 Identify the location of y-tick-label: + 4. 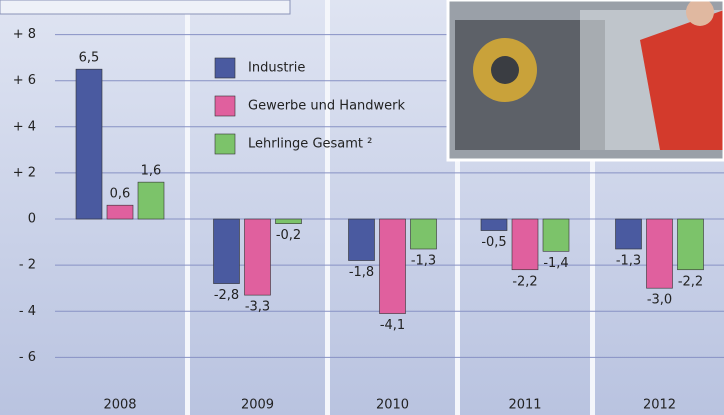
(24, 126).